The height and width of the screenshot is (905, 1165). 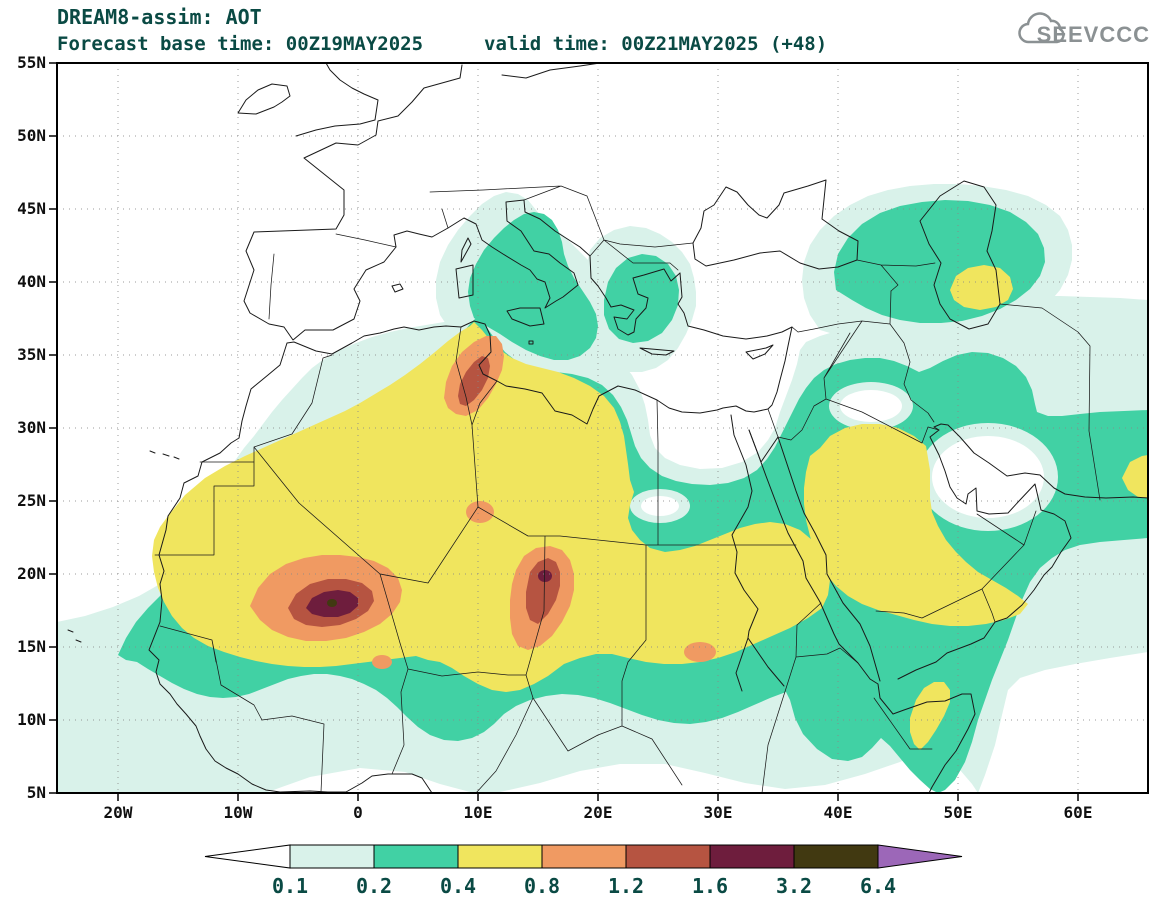 I want to click on y-tick-label: 30N, so click(x=31, y=427).